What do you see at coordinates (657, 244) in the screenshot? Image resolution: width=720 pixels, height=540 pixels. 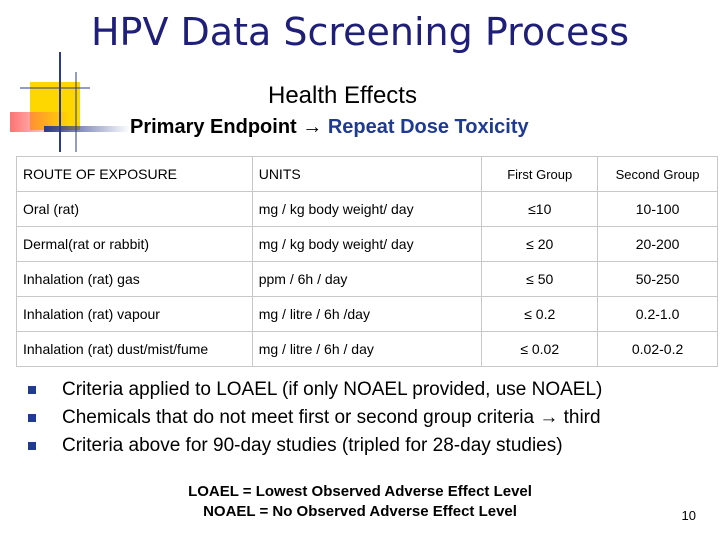 I see `cell-second-group: 20-200` at bounding box center [657, 244].